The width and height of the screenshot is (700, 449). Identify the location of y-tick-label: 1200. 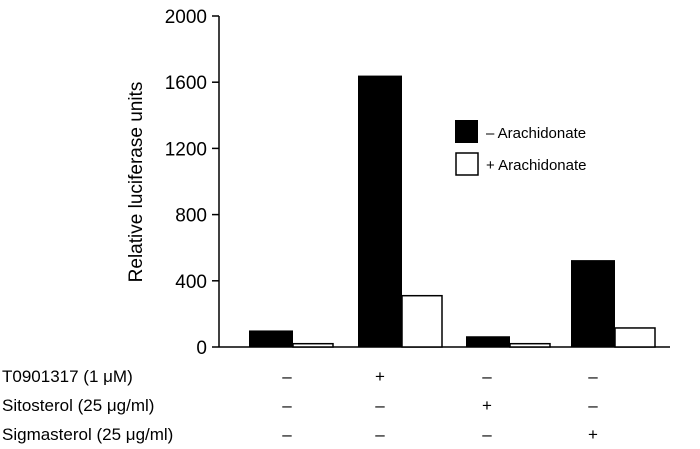
(186, 149).